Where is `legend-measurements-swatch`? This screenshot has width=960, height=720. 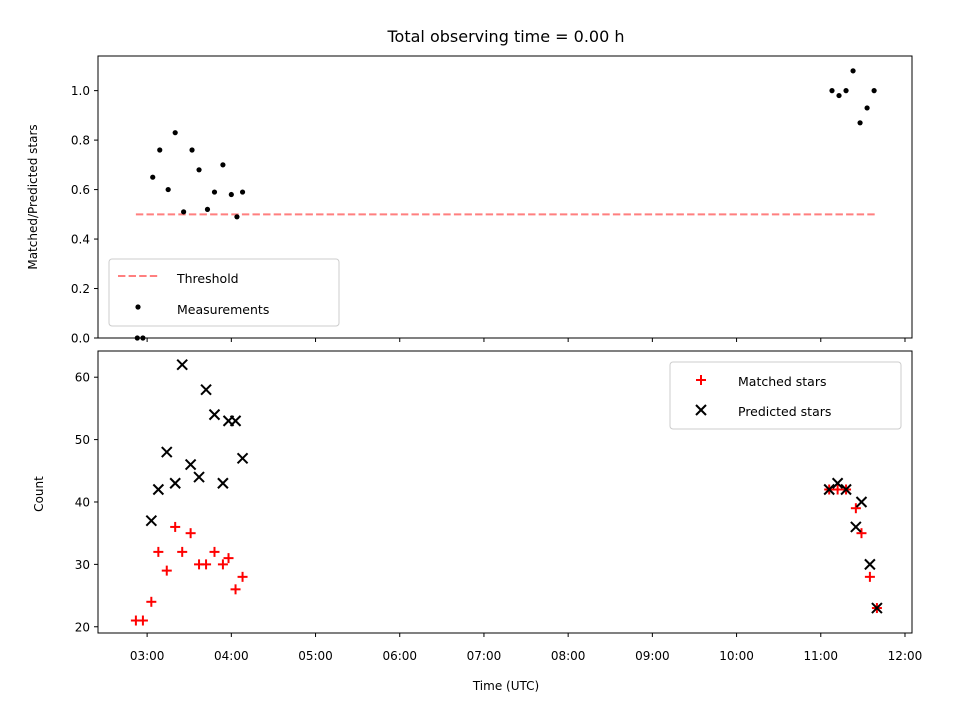
legend-measurements-swatch is located at coordinates (138, 307).